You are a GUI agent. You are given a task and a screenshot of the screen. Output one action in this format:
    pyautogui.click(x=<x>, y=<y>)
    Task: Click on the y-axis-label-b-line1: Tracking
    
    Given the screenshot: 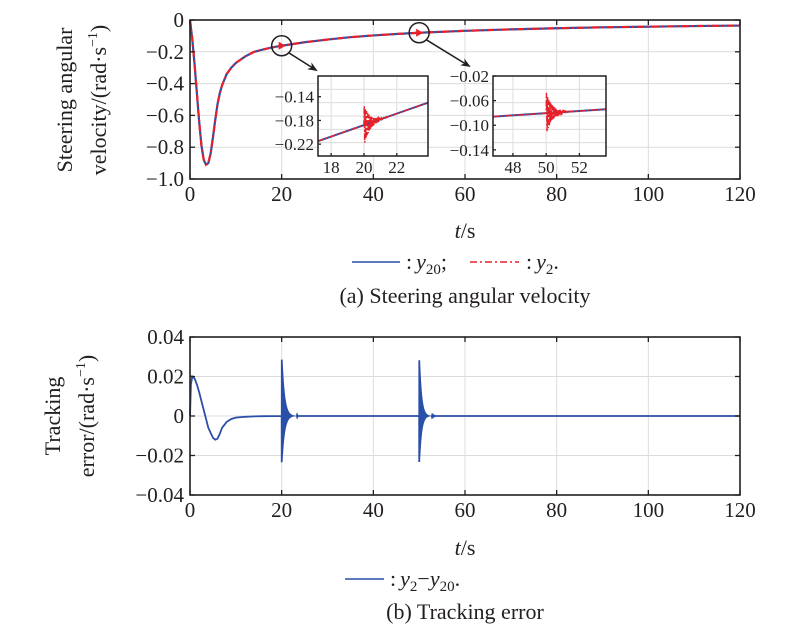 What is the action you would take?
    pyautogui.click(x=52, y=416)
    